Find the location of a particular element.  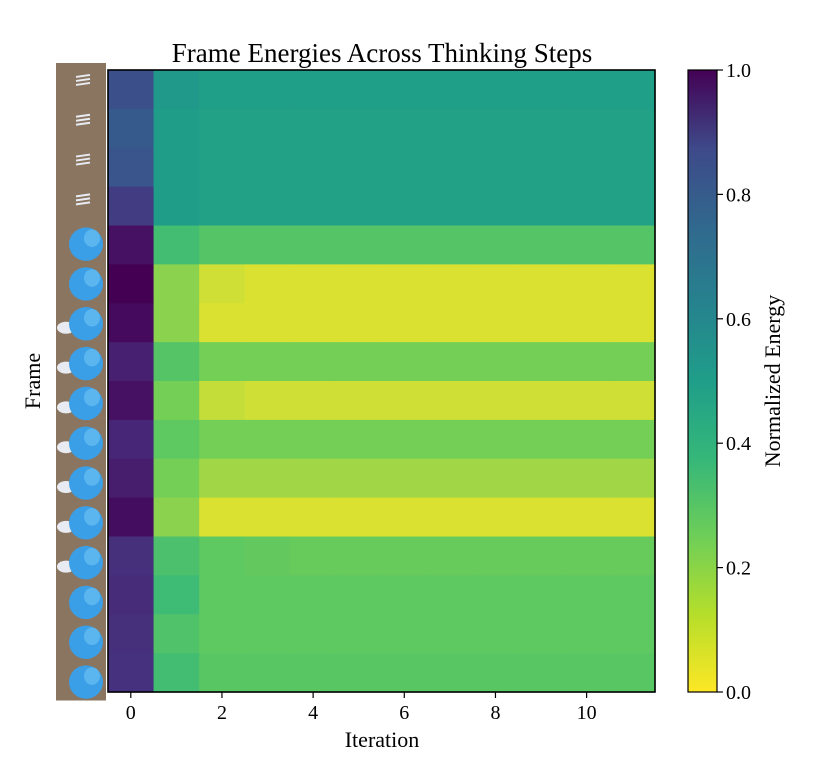

heatmap-cell-f8-i8 is located at coordinates (495, 401).